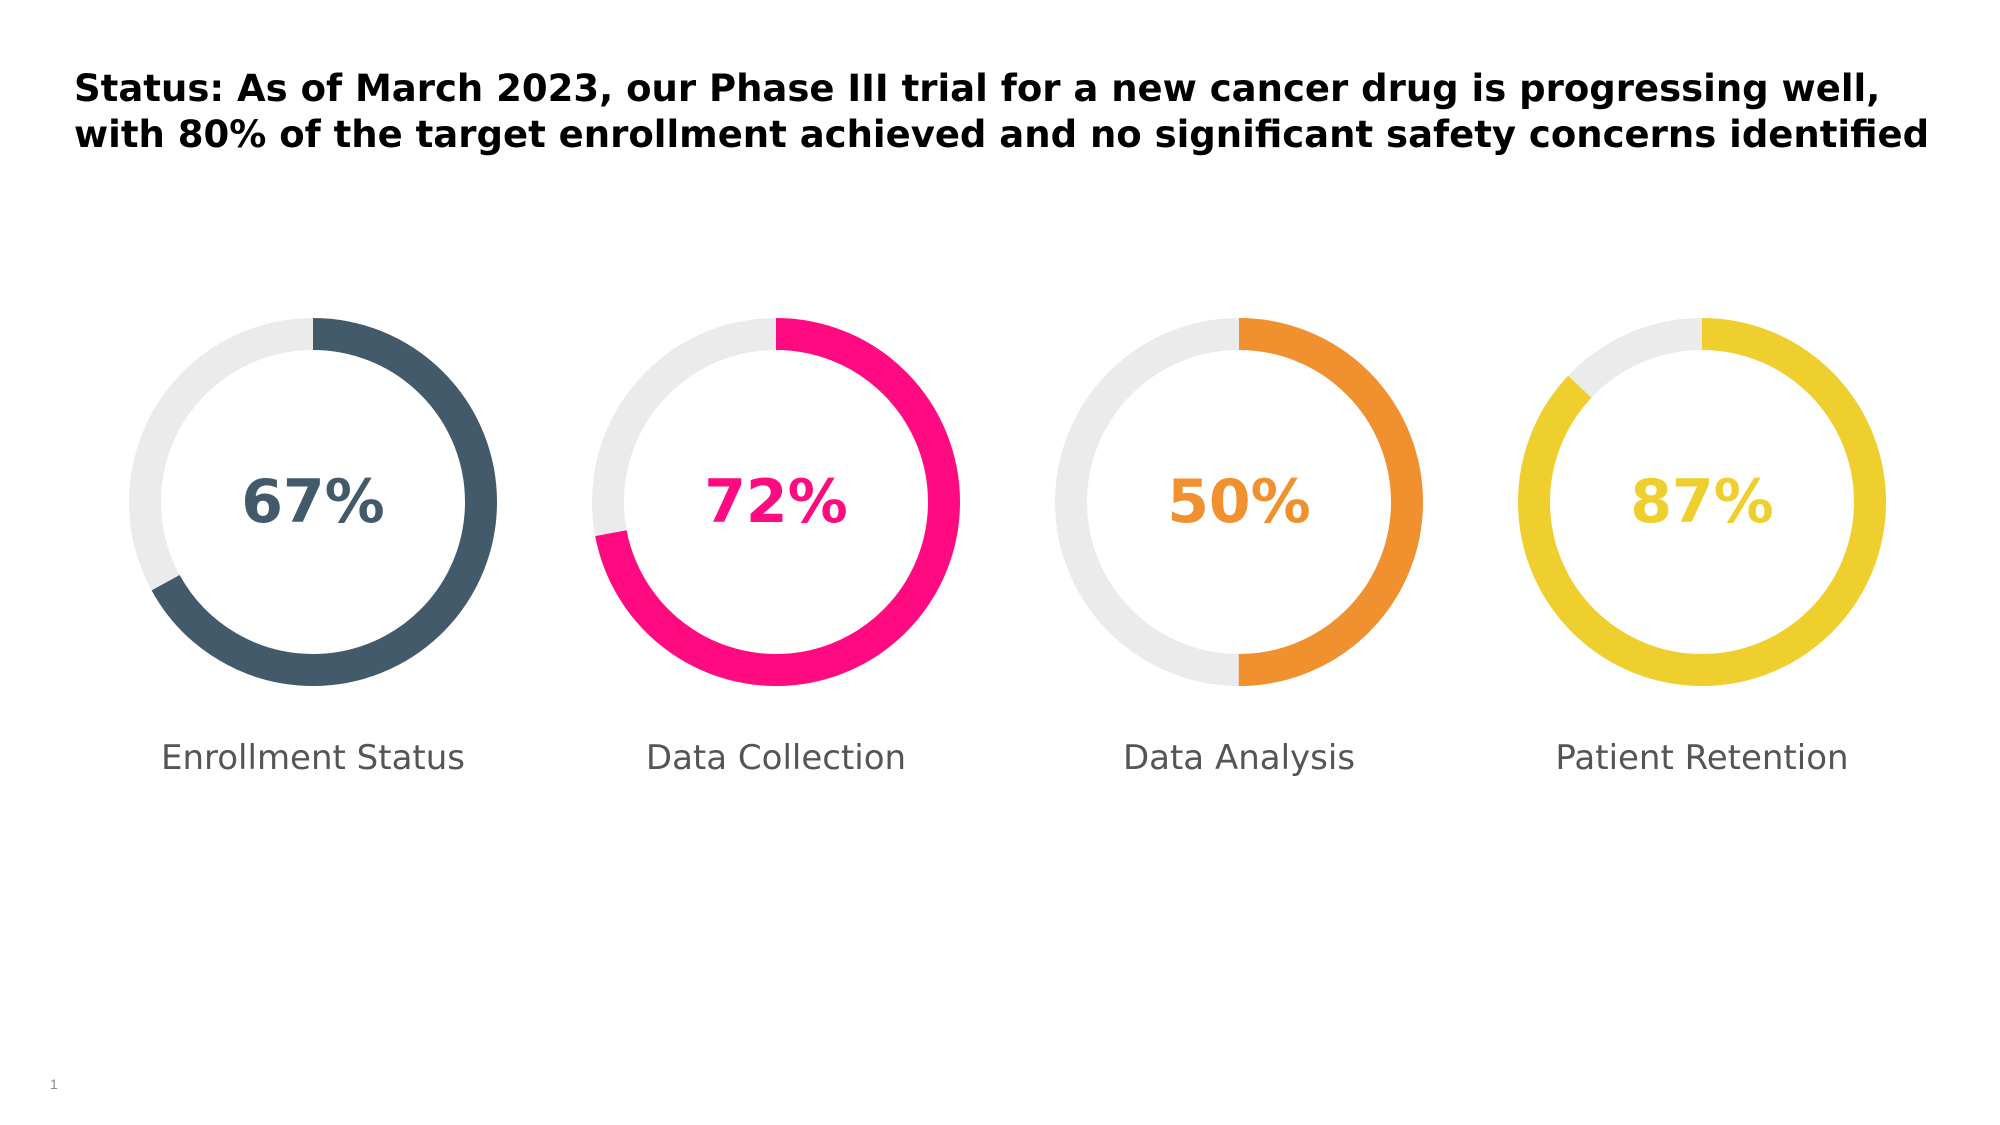  I want to click on donut-chart-data-collection: 72% Data Collection, so click(776, 558).